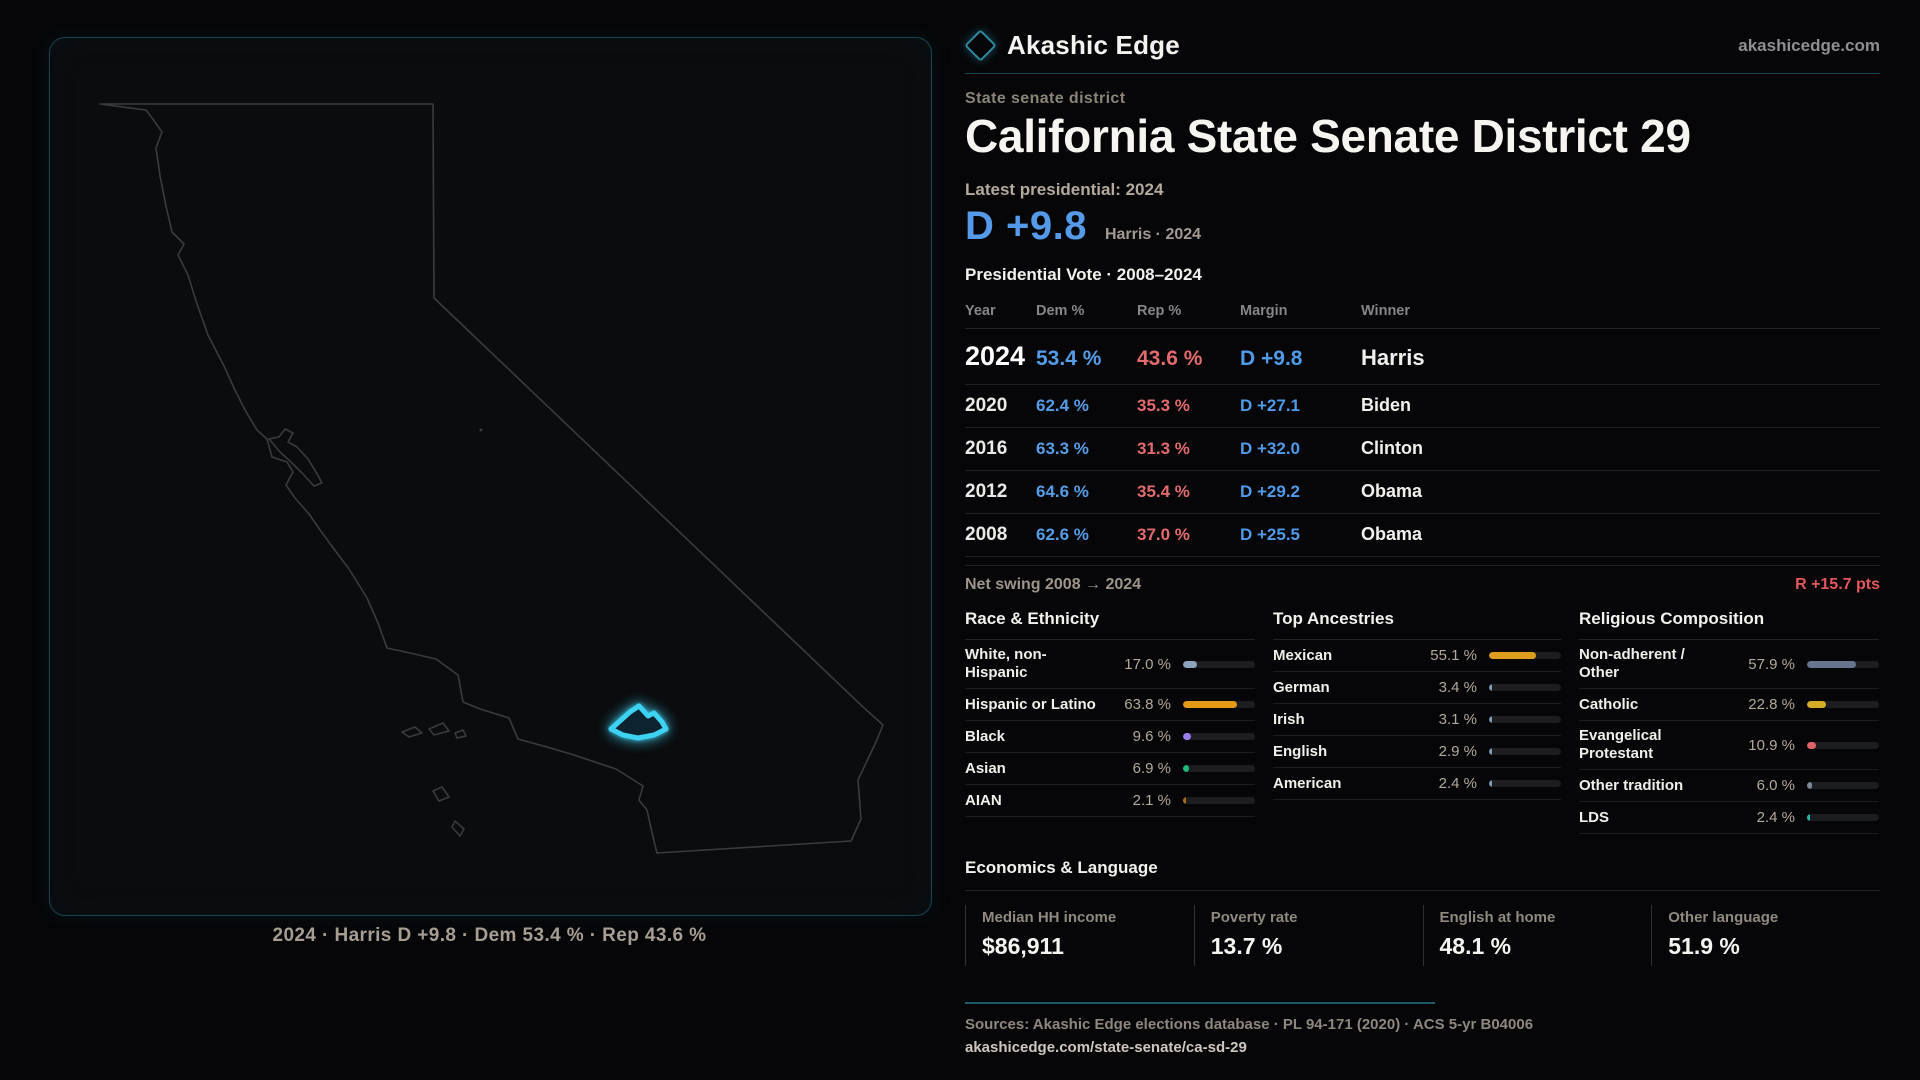 Image resolution: width=1920 pixels, height=1080 pixels. Describe the element at coordinates (995, 356) in the screenshot. I see `cell-year: 2024` at that location.